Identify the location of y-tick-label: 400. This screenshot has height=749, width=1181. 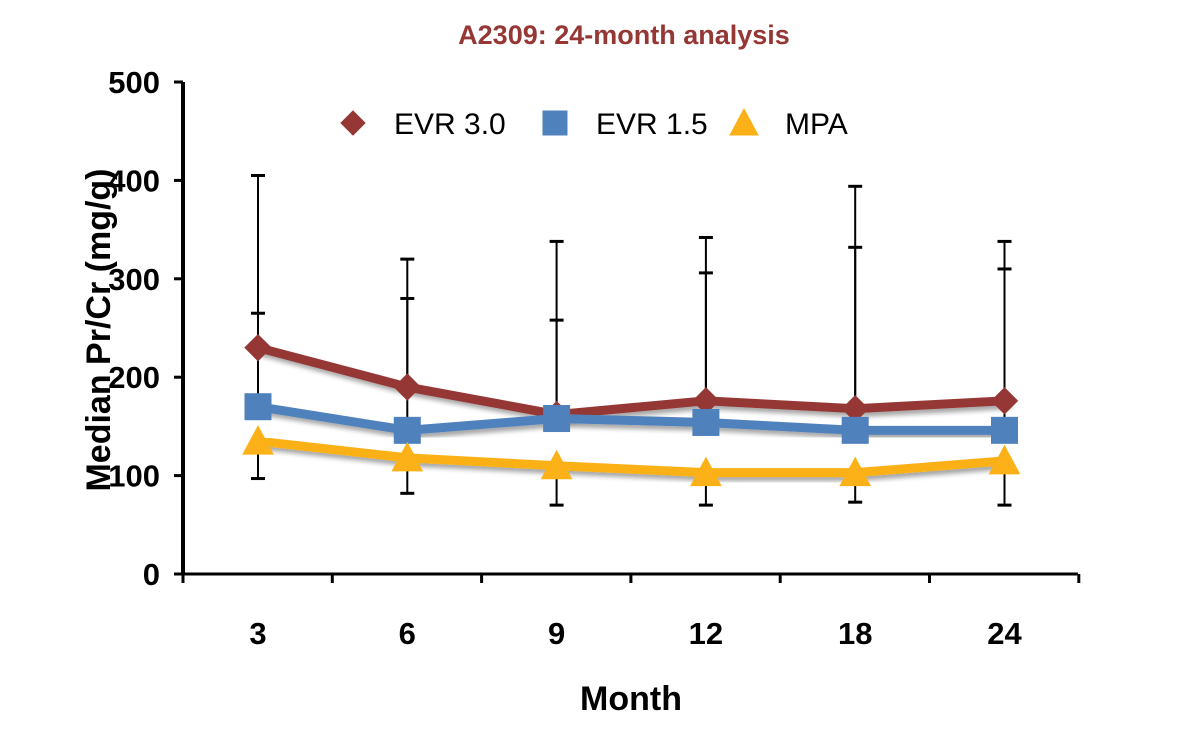
(134, 180).